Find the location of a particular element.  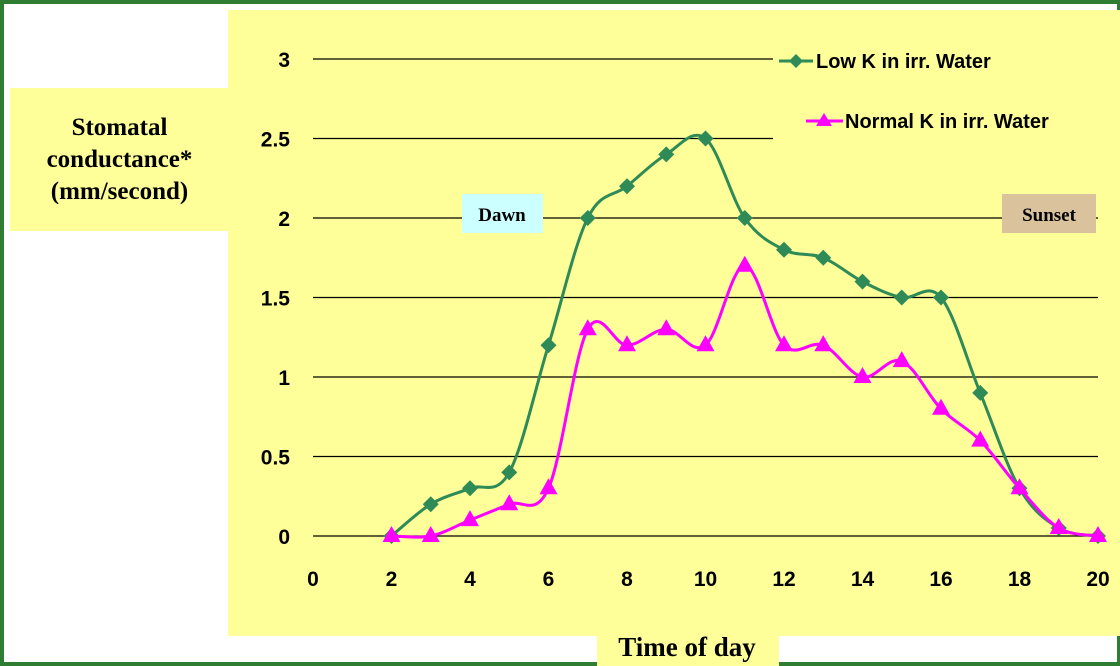

dawn-annotation-box is located at coordinates (502, 213).